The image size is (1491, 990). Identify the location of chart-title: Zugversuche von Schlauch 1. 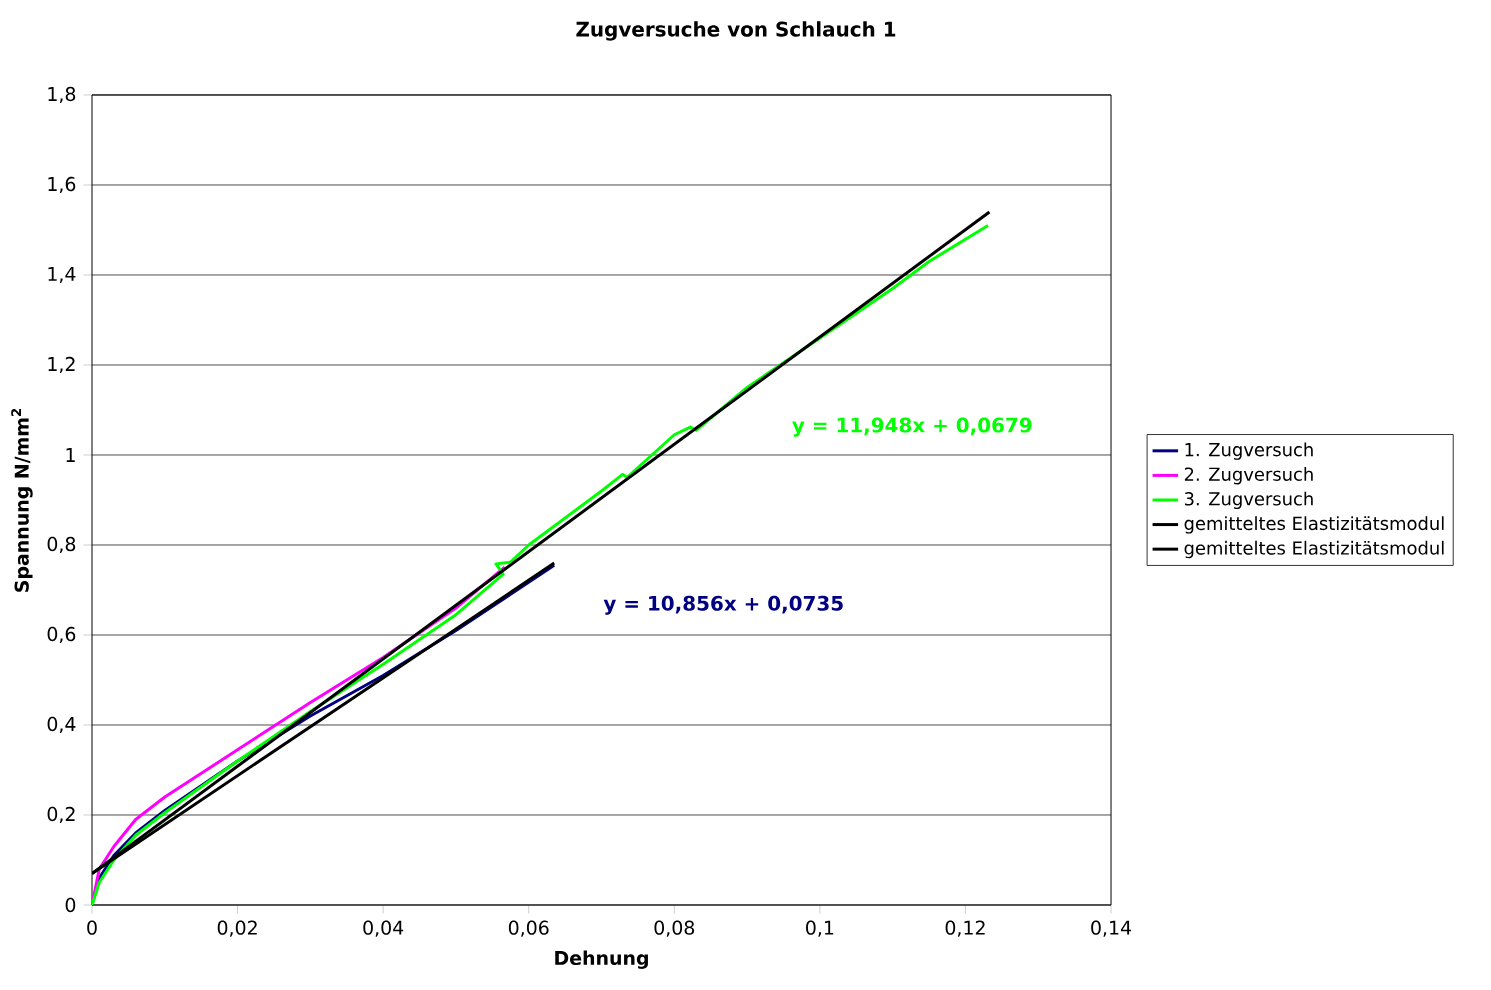
(736, 31).